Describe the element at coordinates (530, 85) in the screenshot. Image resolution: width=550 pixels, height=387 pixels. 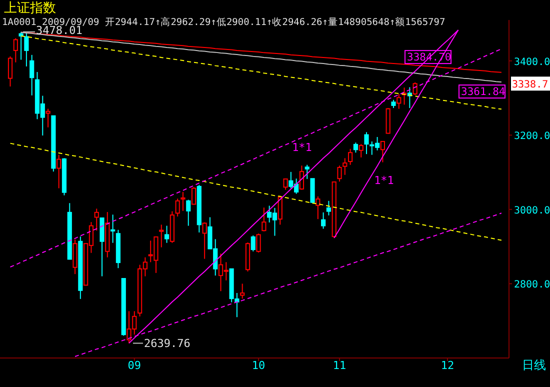
I see `text: 3338.7` at that location.